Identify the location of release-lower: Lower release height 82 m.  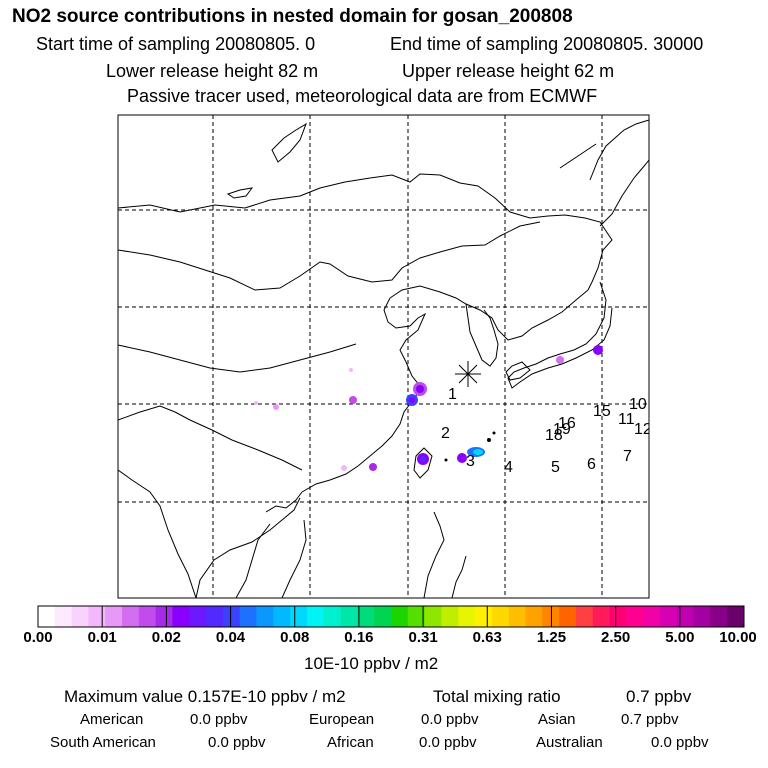
(212, 71).